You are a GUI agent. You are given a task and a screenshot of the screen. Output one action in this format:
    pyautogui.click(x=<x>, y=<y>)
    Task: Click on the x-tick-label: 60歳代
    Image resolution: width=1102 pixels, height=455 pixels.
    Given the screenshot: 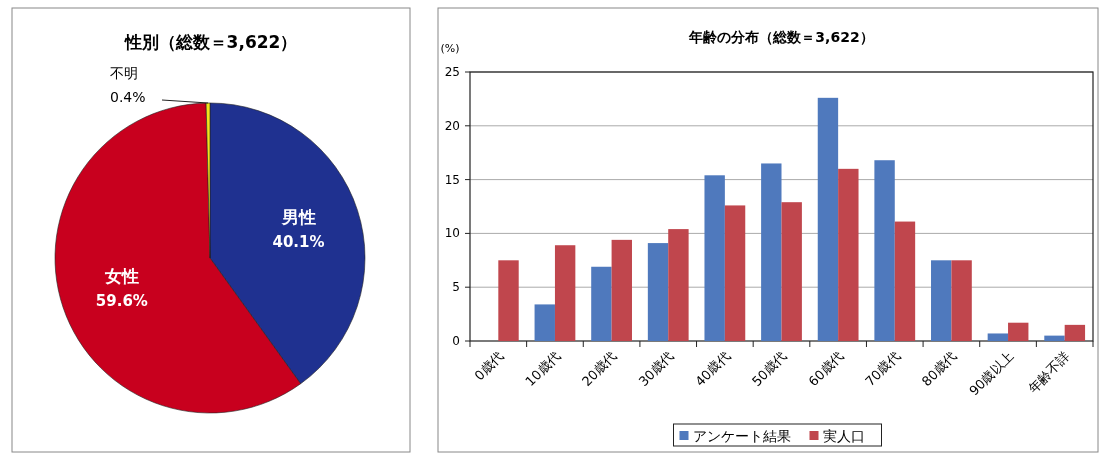 What is the action you would take?
    pyautogui.click(x=826, y=369)
    